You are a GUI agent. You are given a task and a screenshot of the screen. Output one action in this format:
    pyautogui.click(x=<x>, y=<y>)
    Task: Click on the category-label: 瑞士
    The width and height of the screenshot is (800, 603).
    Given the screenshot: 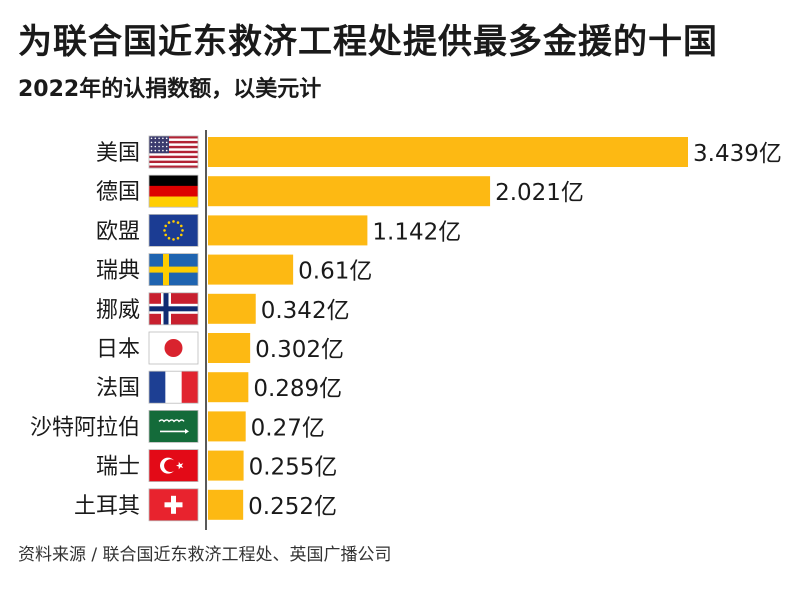 What is the action you would take?
    pyautogui.click(x=118, y=467)
    